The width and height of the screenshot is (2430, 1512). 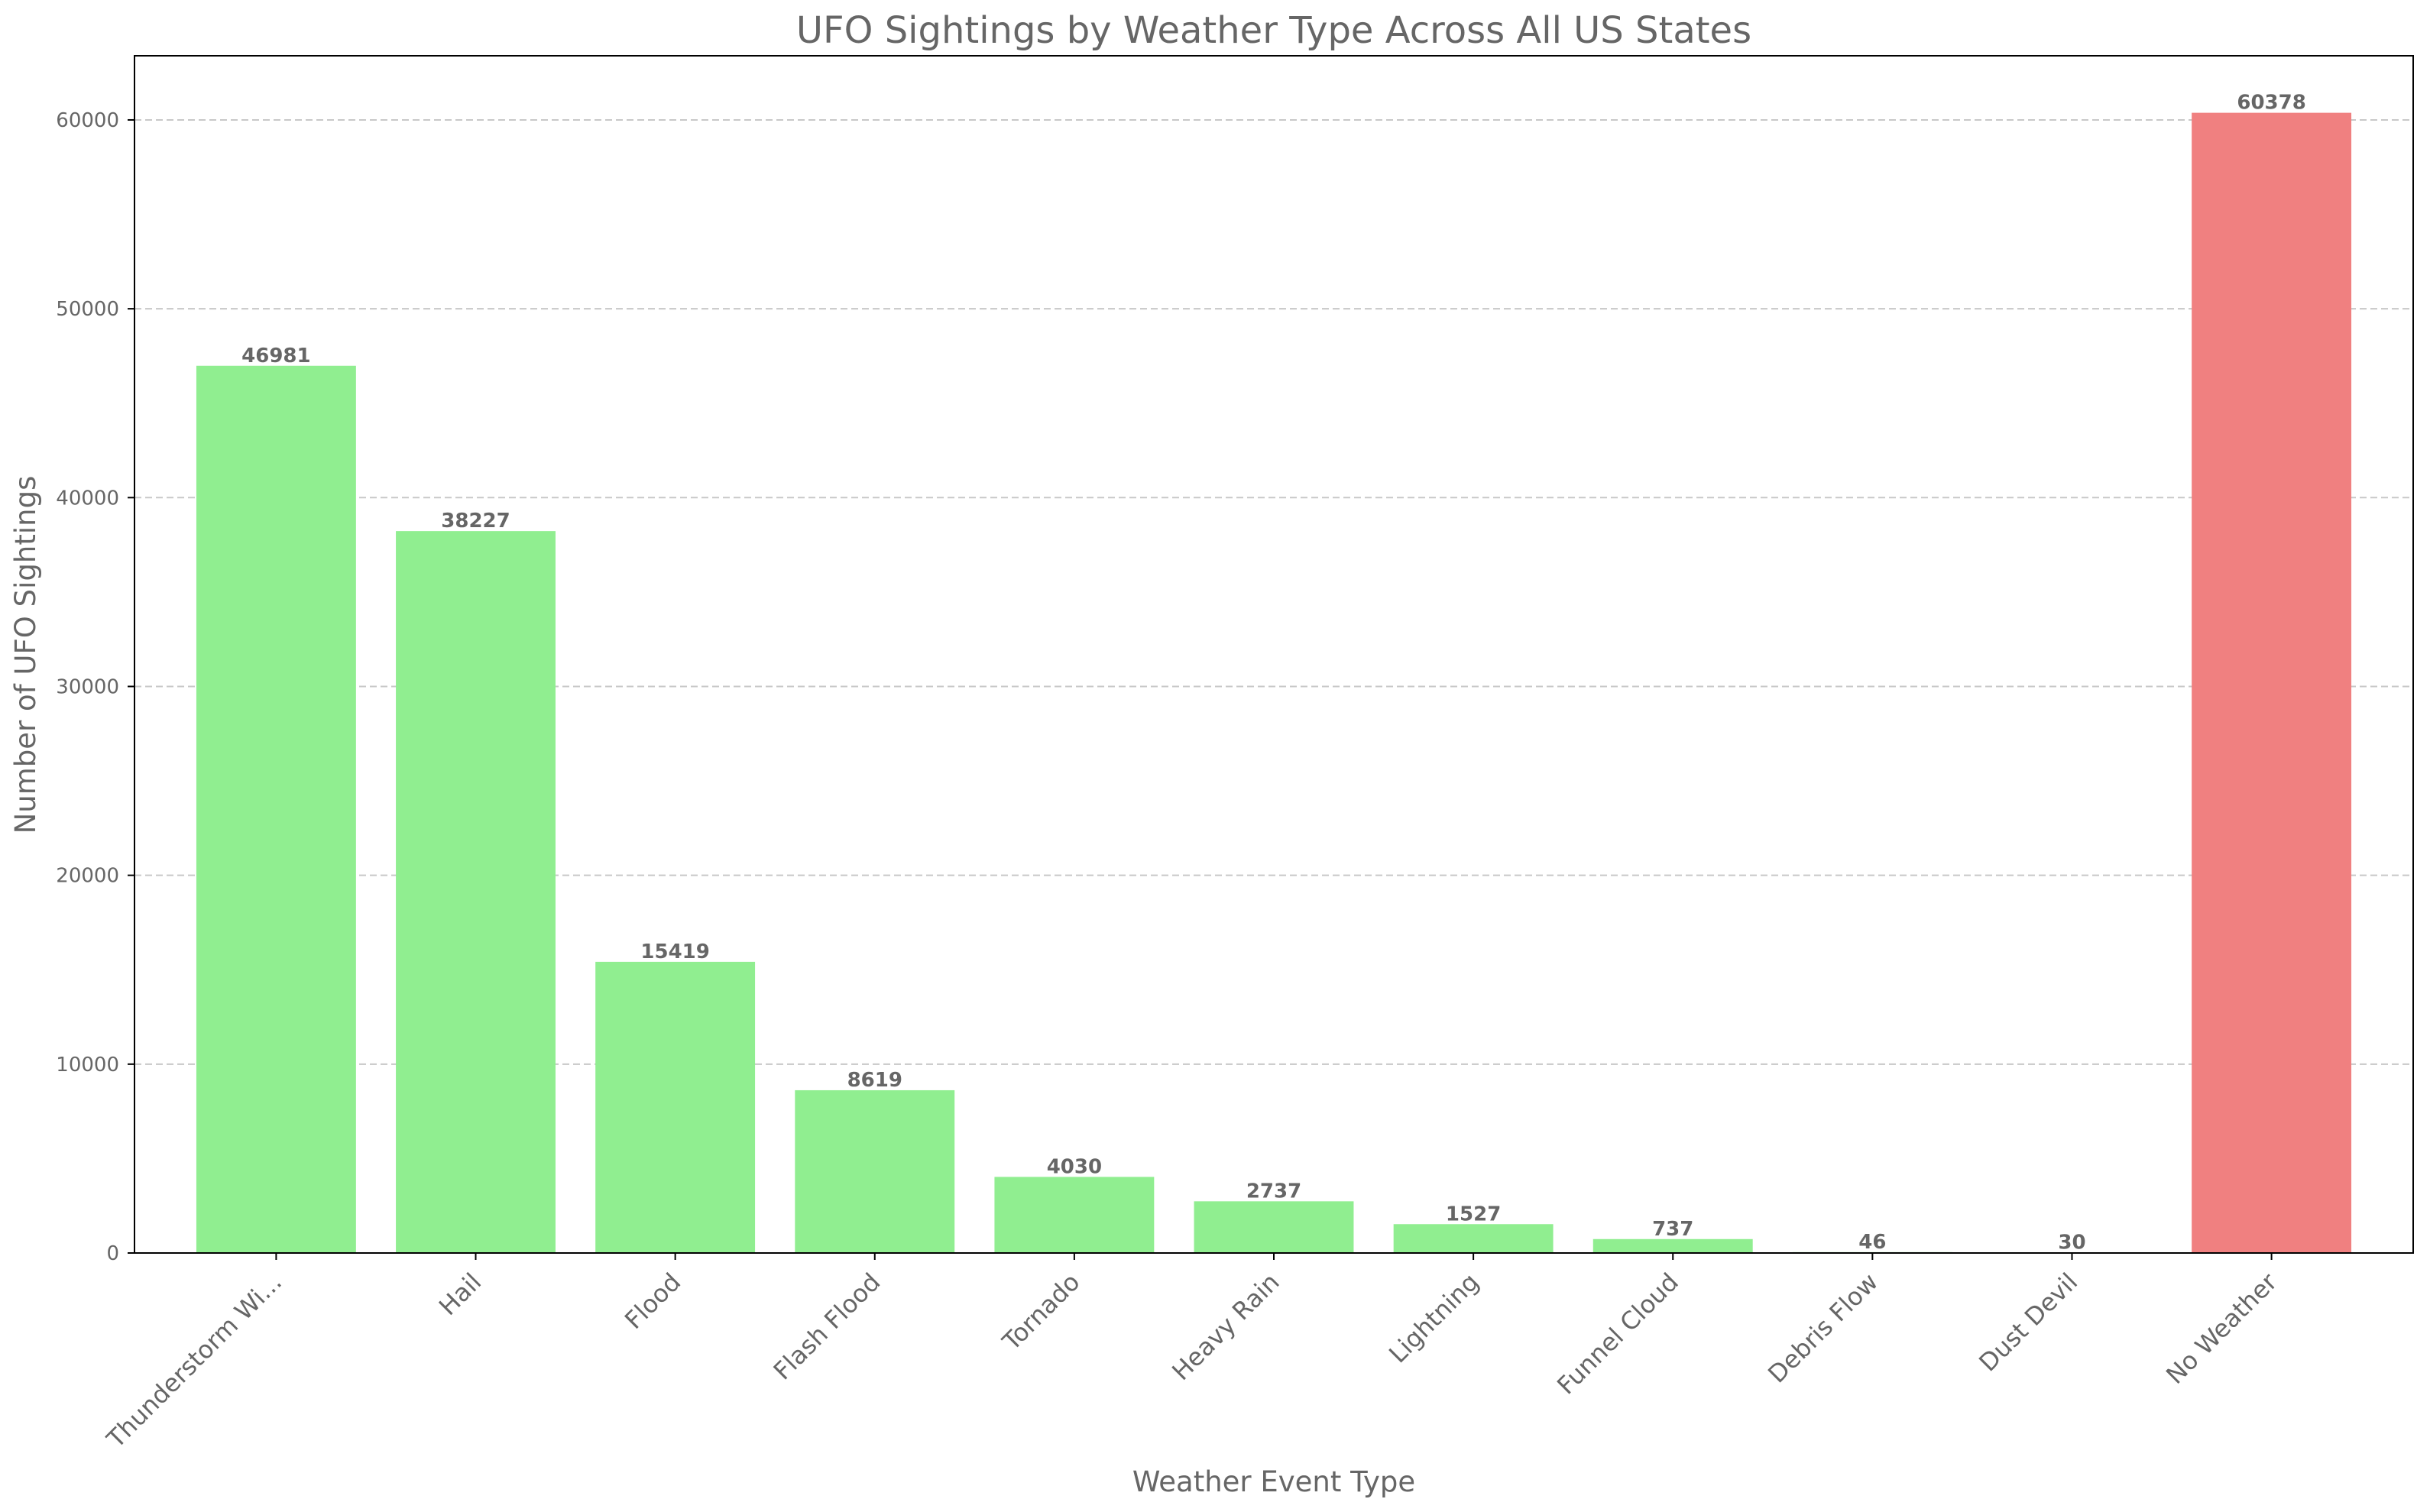 I want to click on y-tick-label: 50000, so click(x=88, y=309).